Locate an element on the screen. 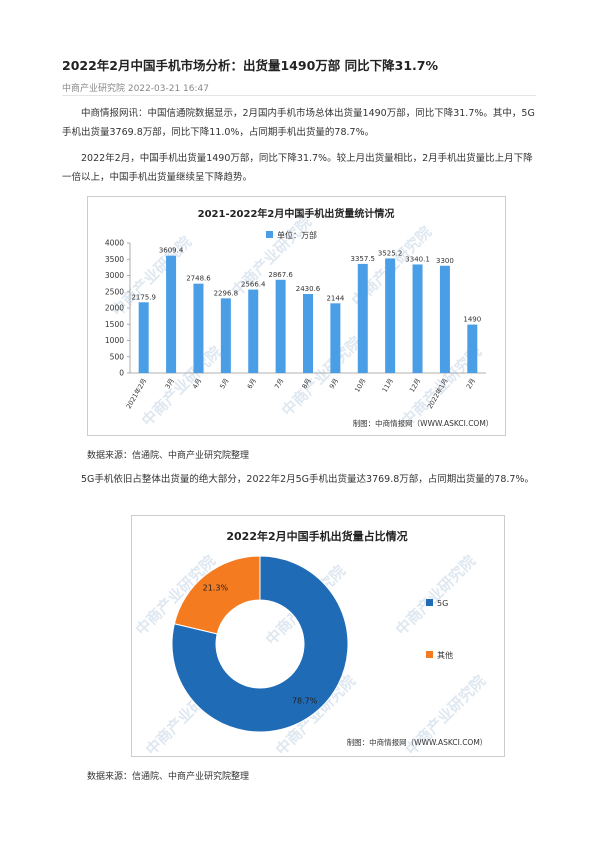 Image resolution: width=595 pixels, height=842 pixels. x-tick-label: 2021年2月 is located at coordinates (136, 394).